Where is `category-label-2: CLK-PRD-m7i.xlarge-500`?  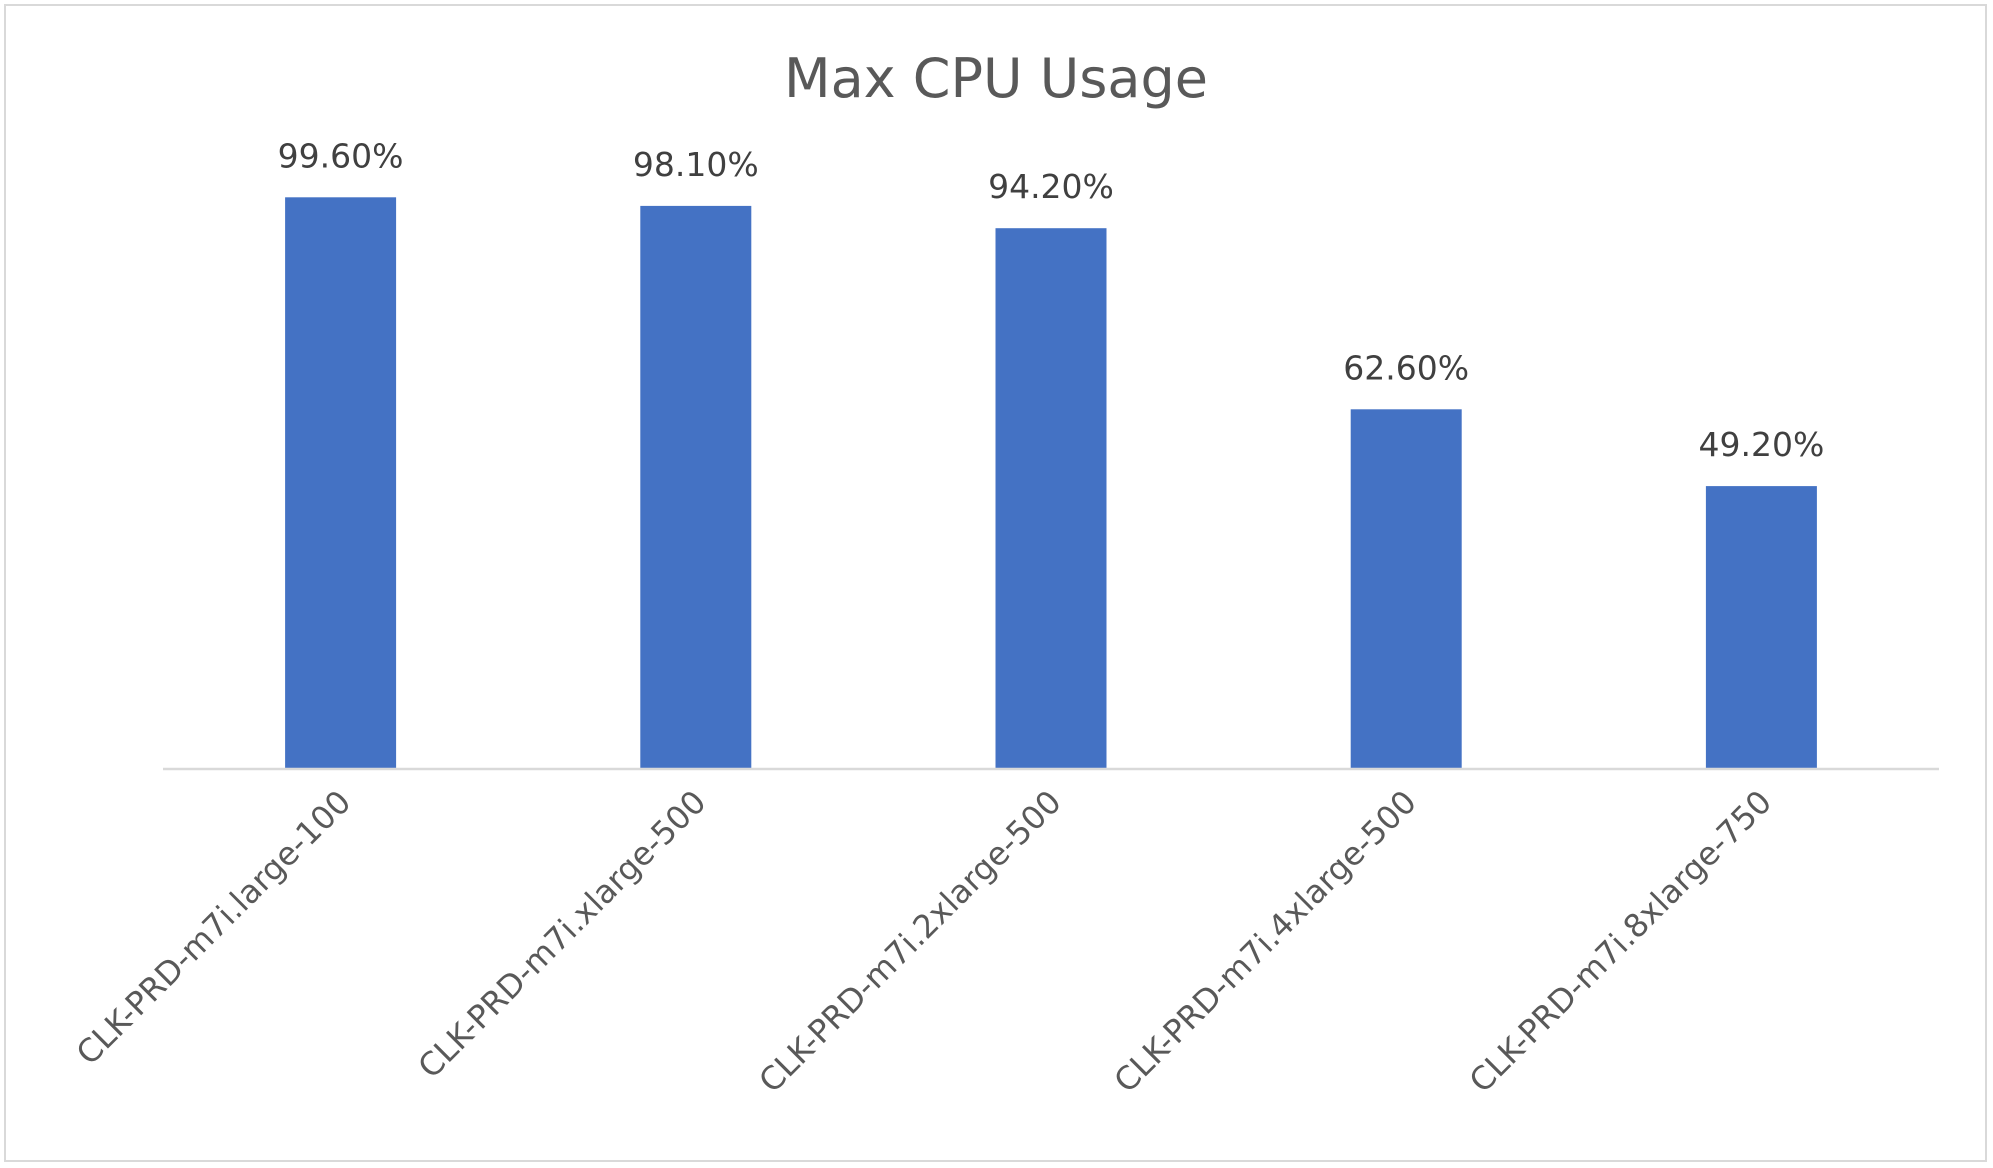
category-label-2: CLK-PRD-m7i.xlarge-500 is located at coordinates (562, 934).